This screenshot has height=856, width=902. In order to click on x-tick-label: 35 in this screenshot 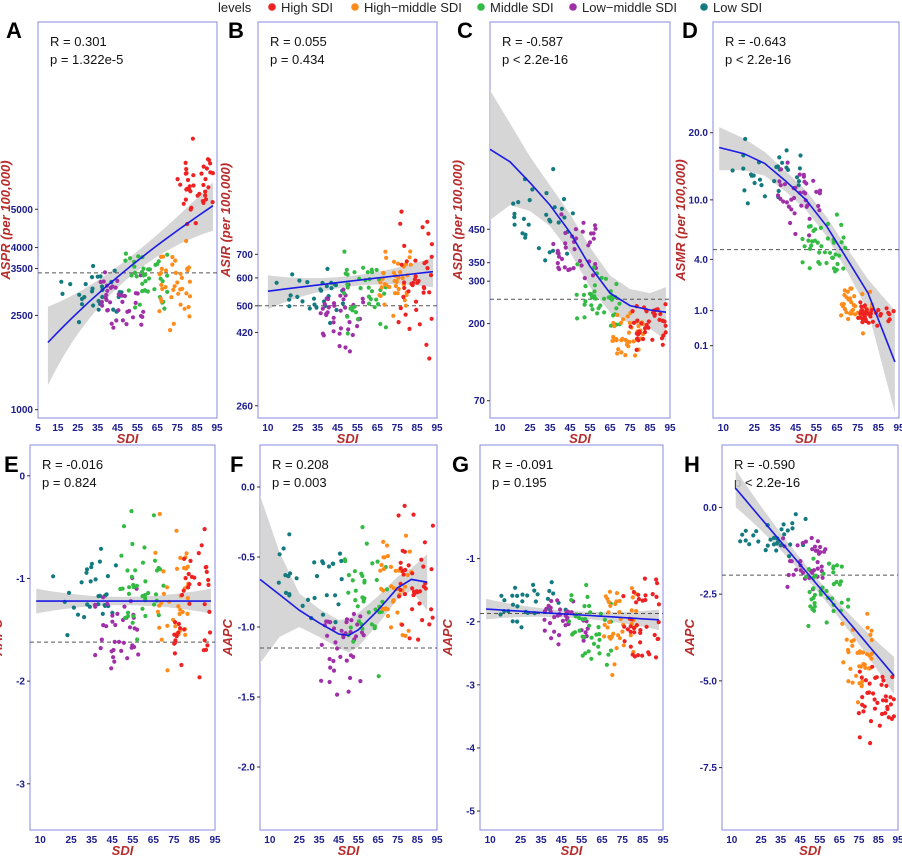, I will do `click(98, 428)`.